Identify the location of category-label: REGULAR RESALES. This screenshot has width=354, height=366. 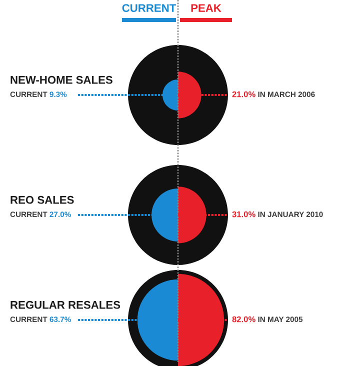
(65, 304).